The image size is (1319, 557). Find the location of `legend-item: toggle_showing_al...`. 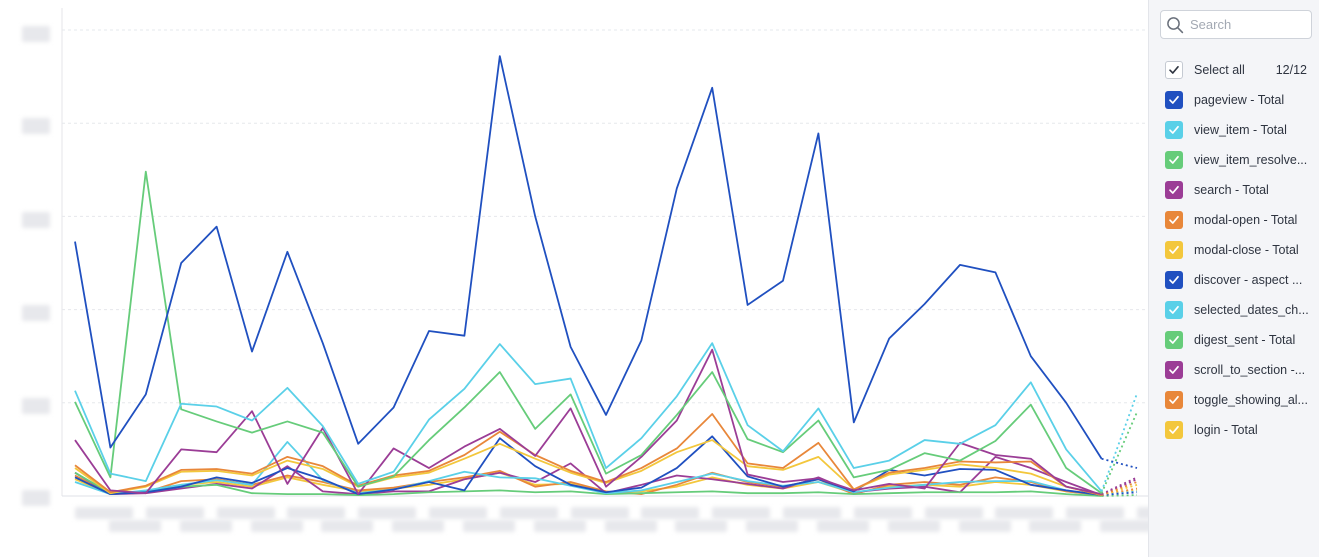

legend-item: toggle_showing_al... is located at coordinates (1240, 400).